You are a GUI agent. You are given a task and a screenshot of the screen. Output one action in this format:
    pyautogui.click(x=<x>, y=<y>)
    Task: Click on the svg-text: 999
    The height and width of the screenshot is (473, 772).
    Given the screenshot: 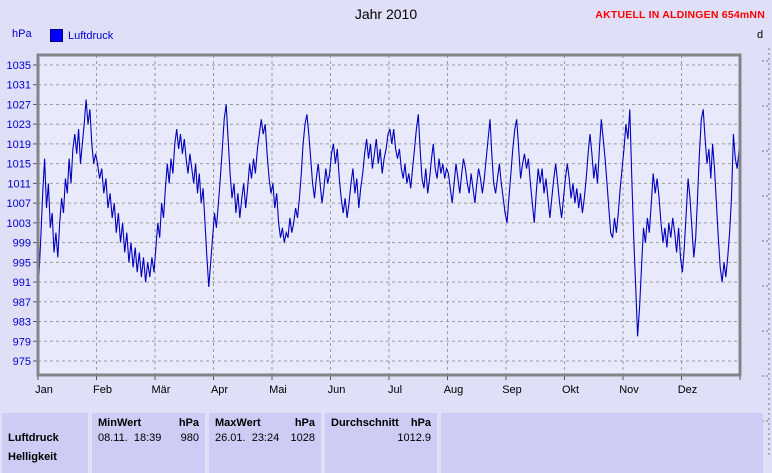 What is the action you would take?
    pyautogui.click(x=22, y=244)
    